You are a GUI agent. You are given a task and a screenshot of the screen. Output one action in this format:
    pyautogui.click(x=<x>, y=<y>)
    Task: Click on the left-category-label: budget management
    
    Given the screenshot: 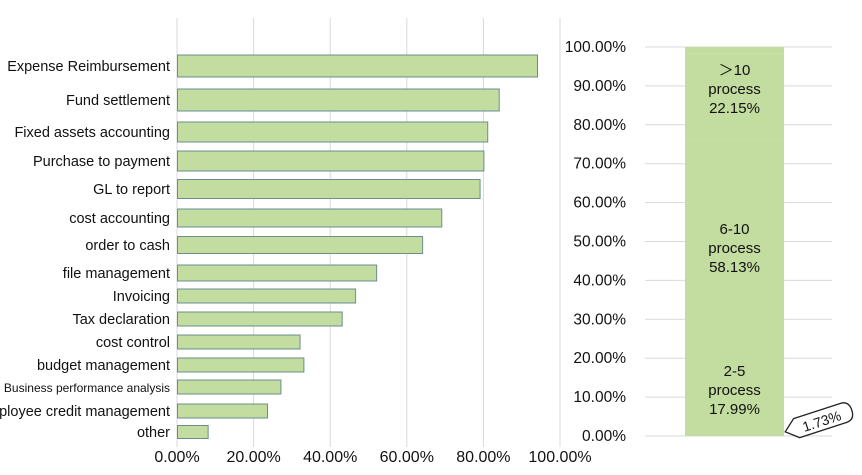 What is the action you would take?
    pyautogui.click(x=103, y=366)
    